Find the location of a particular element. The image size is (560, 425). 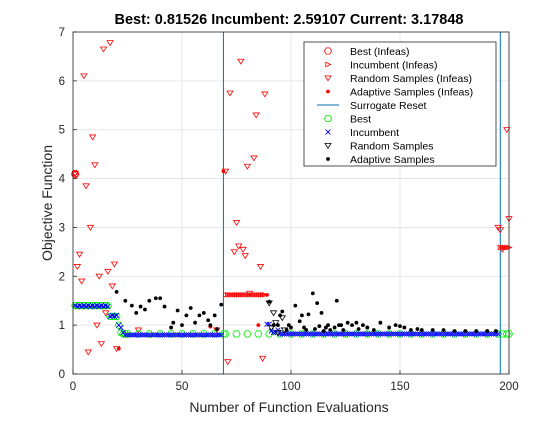

legend-marker-best is located at coordinates (328, 118).